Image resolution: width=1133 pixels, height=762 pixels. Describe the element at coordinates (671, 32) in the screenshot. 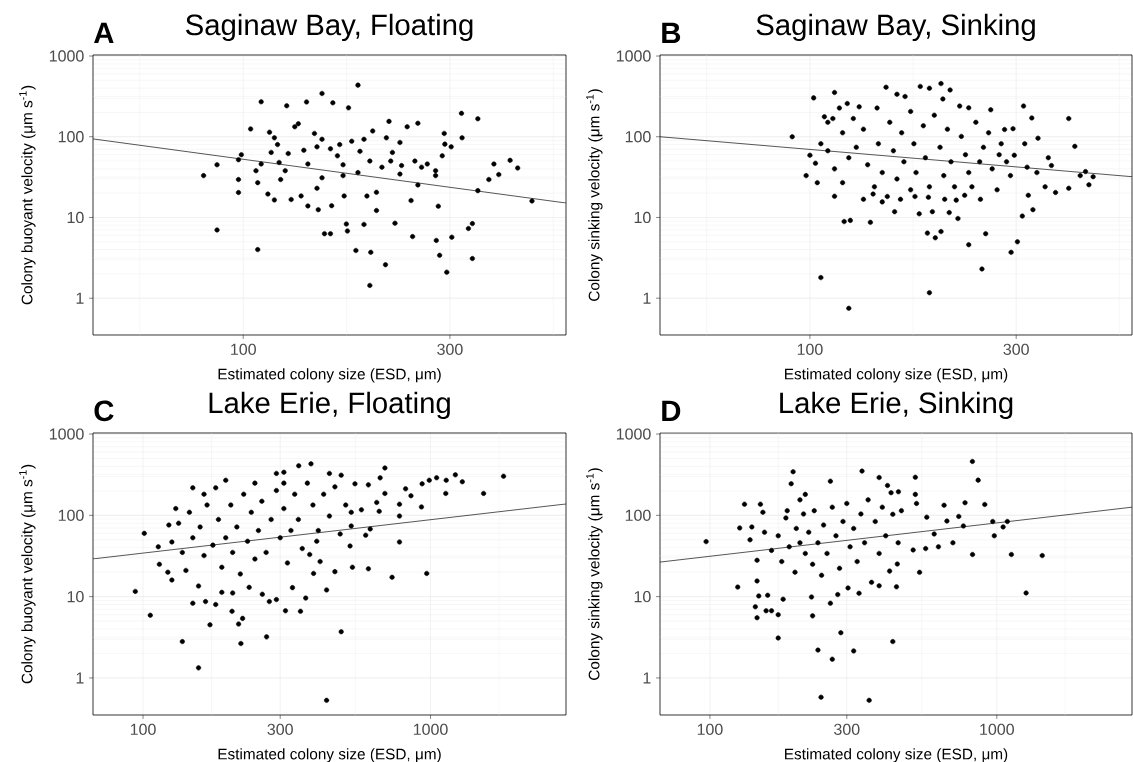

I see `text: B` at that location.